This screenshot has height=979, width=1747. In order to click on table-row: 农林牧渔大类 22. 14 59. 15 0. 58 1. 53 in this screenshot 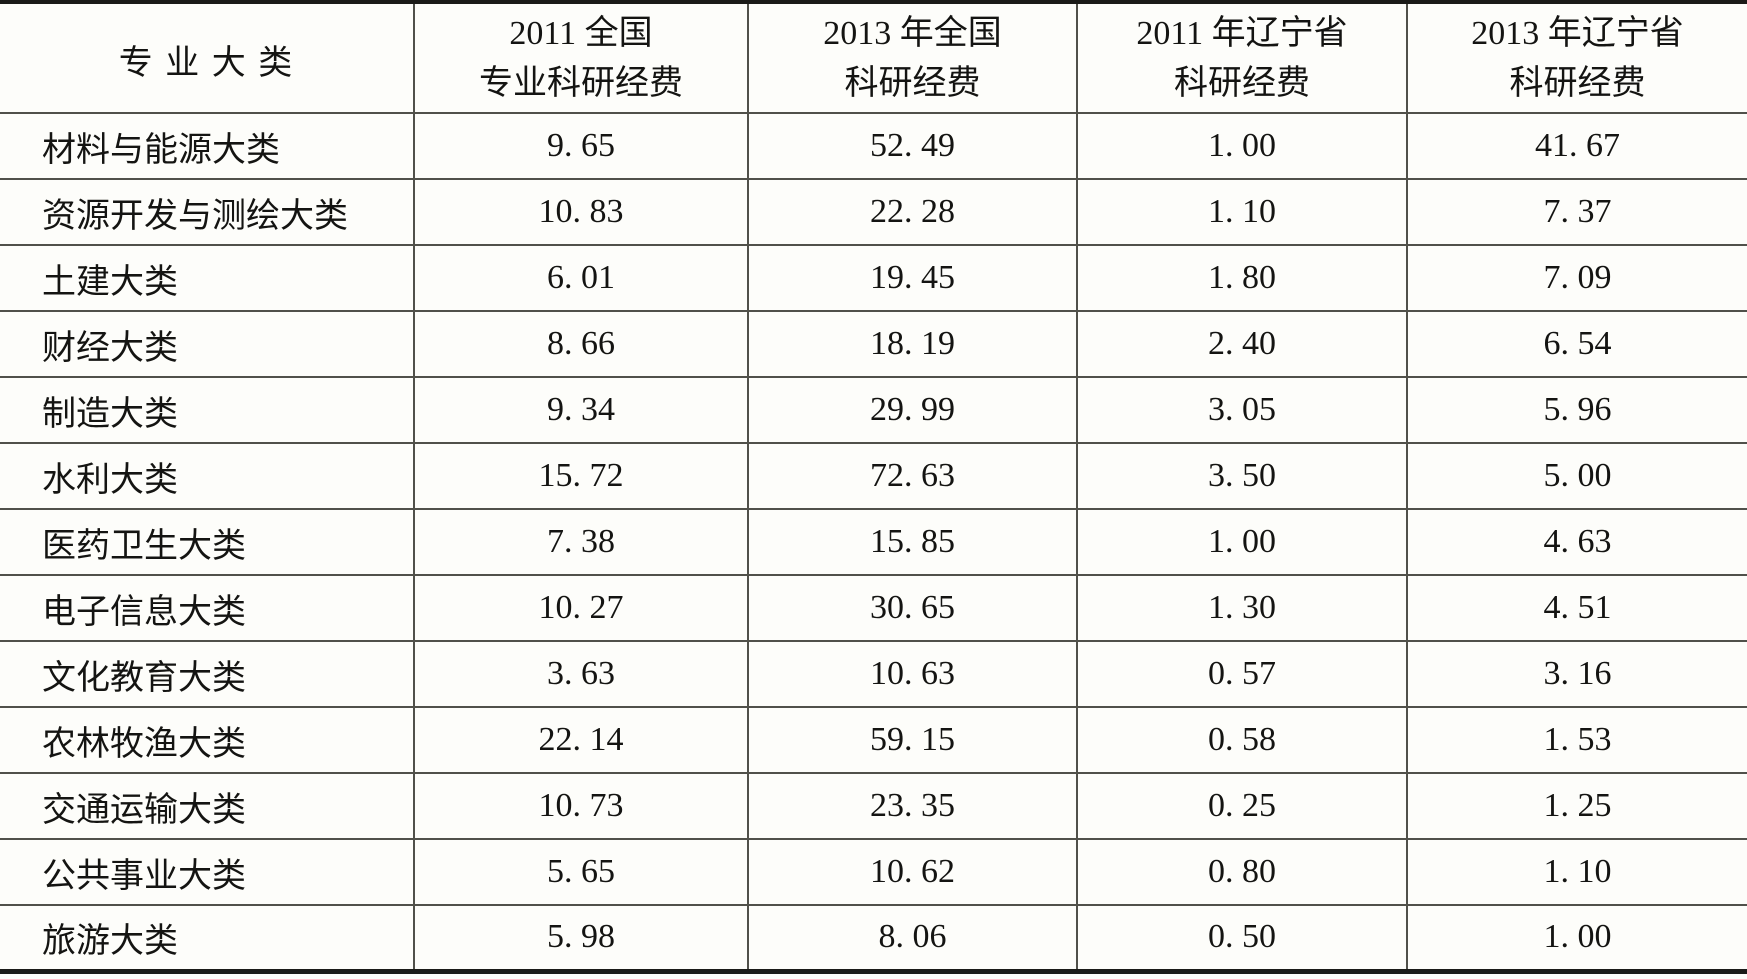, I will do `click(873, 740)`.